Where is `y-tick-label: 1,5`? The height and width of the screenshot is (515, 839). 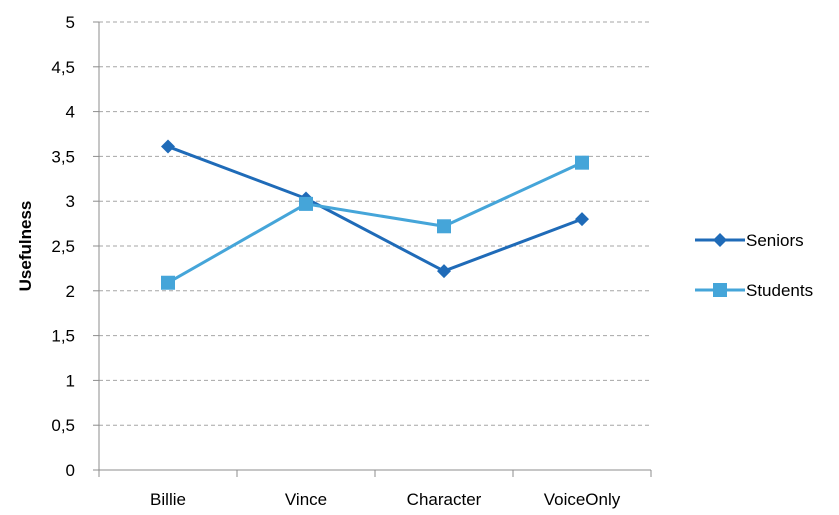 y-tick-label: 1,5 is located at coordinates (63, 336).